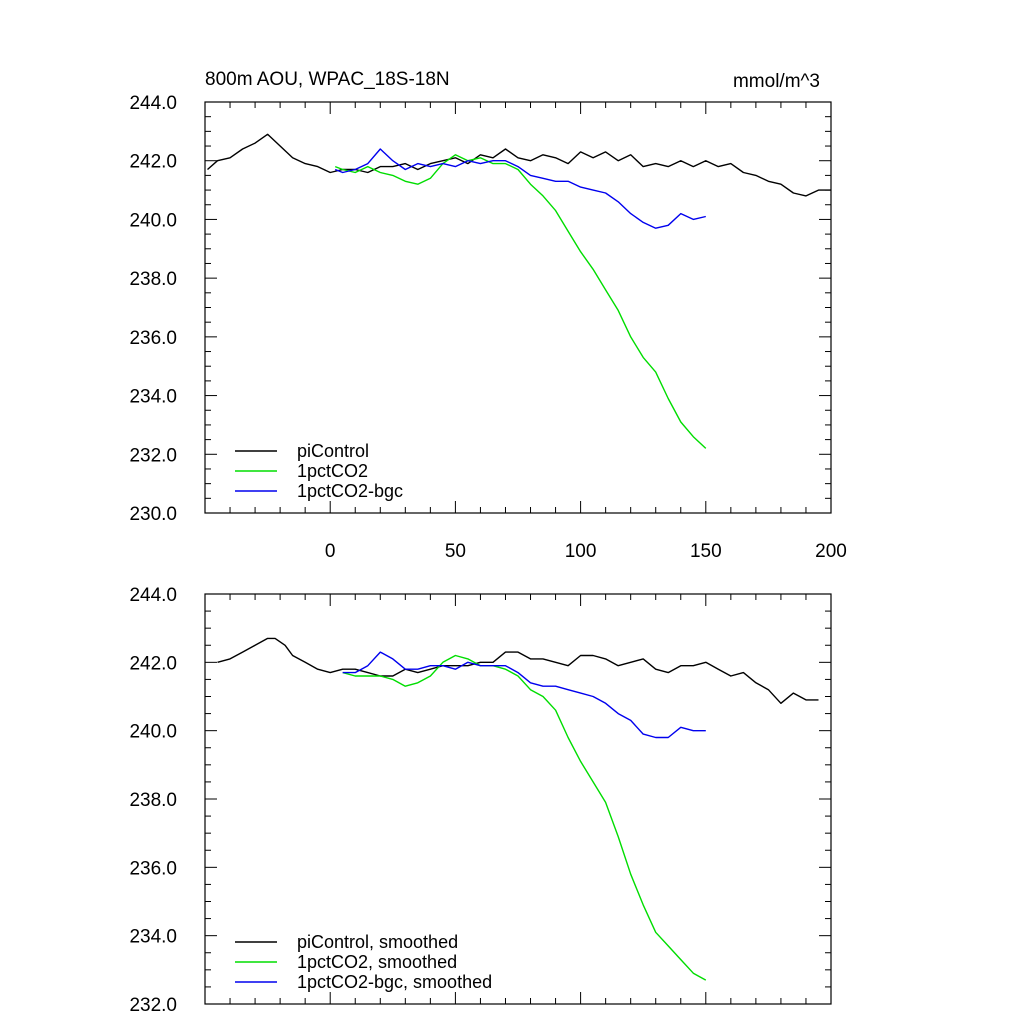 This screenshot has width=1024, height=1024. I want to click on legend-label: piControl, smoothed, so click(377, 942).